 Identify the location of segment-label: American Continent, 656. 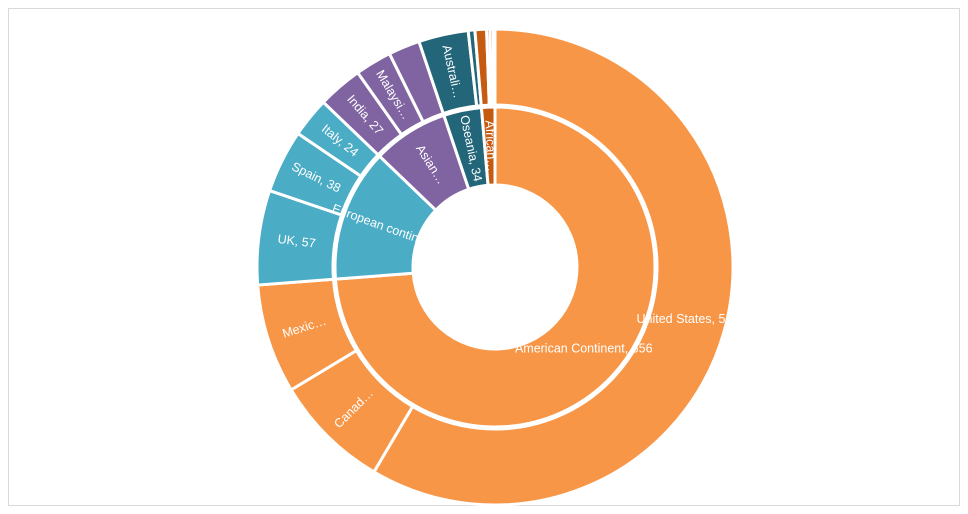
(584, 349).